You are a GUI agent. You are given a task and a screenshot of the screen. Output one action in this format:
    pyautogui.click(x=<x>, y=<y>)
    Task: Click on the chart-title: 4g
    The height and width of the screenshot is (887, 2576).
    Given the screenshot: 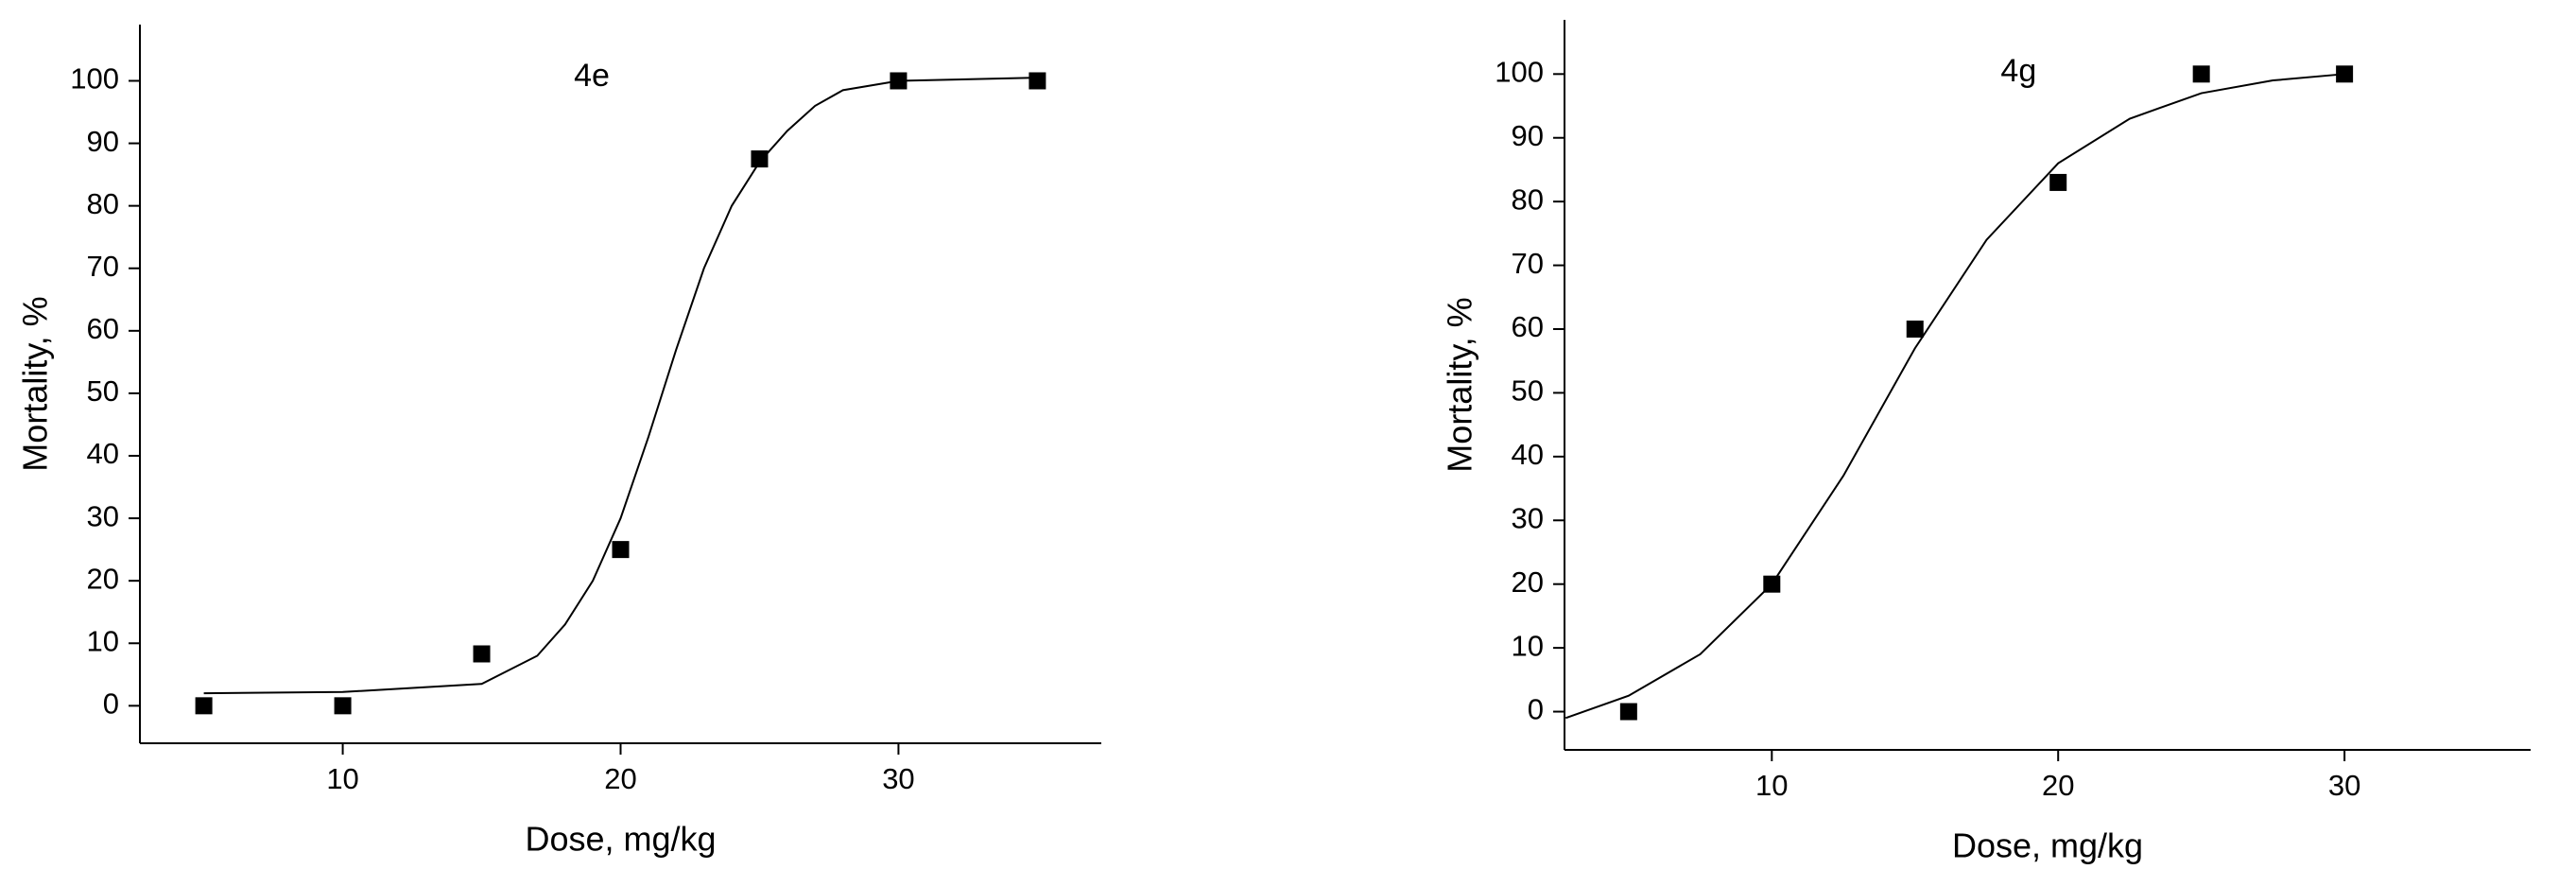 What is the action you would take?
    pyautogui.click(x=2018, y=71)
    